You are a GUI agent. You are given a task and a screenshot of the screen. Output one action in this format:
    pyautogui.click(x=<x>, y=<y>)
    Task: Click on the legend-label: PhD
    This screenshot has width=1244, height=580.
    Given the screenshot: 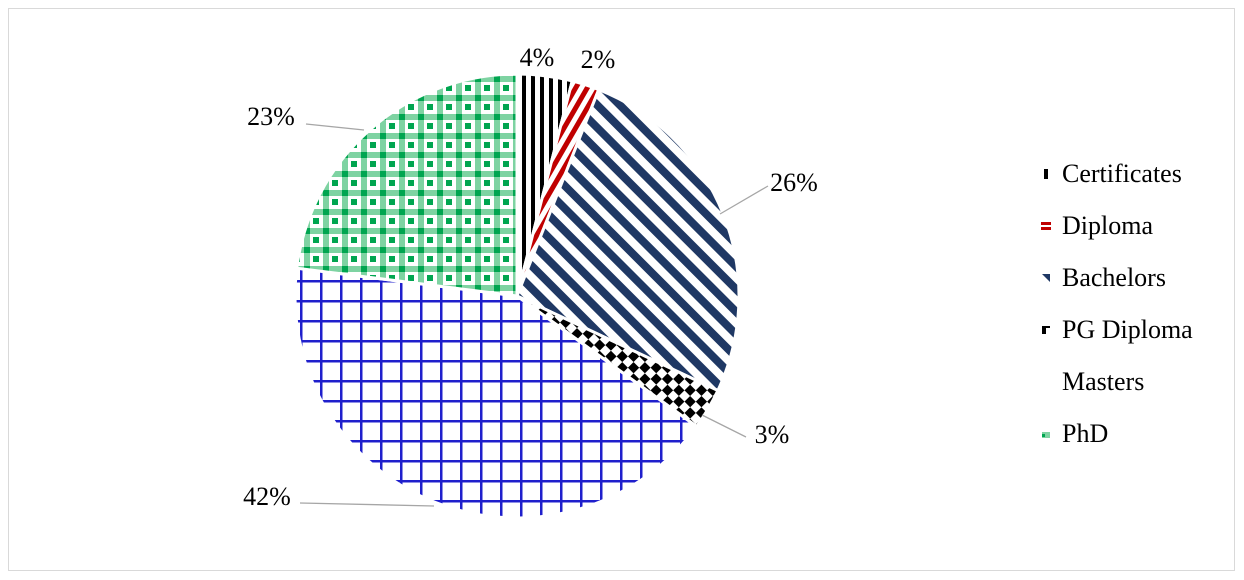 What is the action you would take?
    pyautogui.click(x=1085, y=433)
    